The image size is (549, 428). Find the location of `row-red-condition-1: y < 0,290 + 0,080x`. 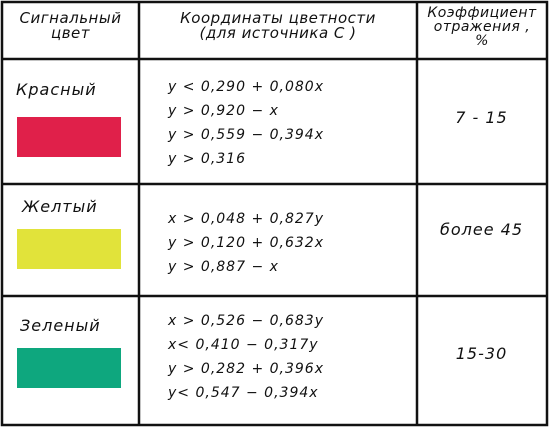

row-red-condition-1: y < 0,290 + 0,080x is located at coordinates (246, 87).